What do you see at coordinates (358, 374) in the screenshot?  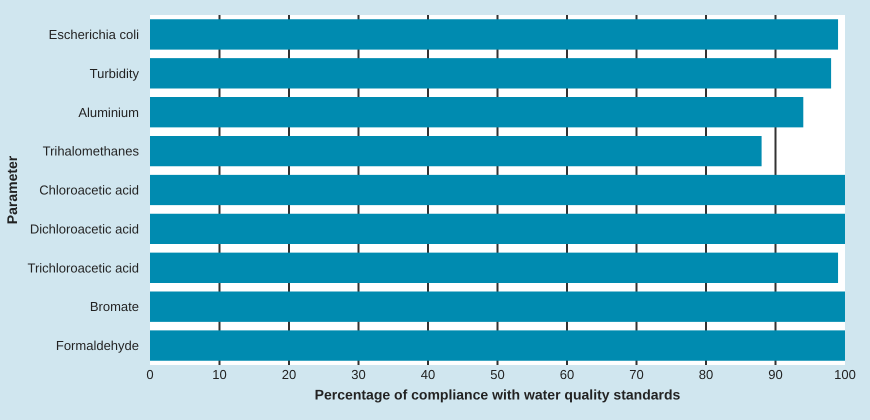 I see `x-tick-label: 30` at bounding box center [358, 374].